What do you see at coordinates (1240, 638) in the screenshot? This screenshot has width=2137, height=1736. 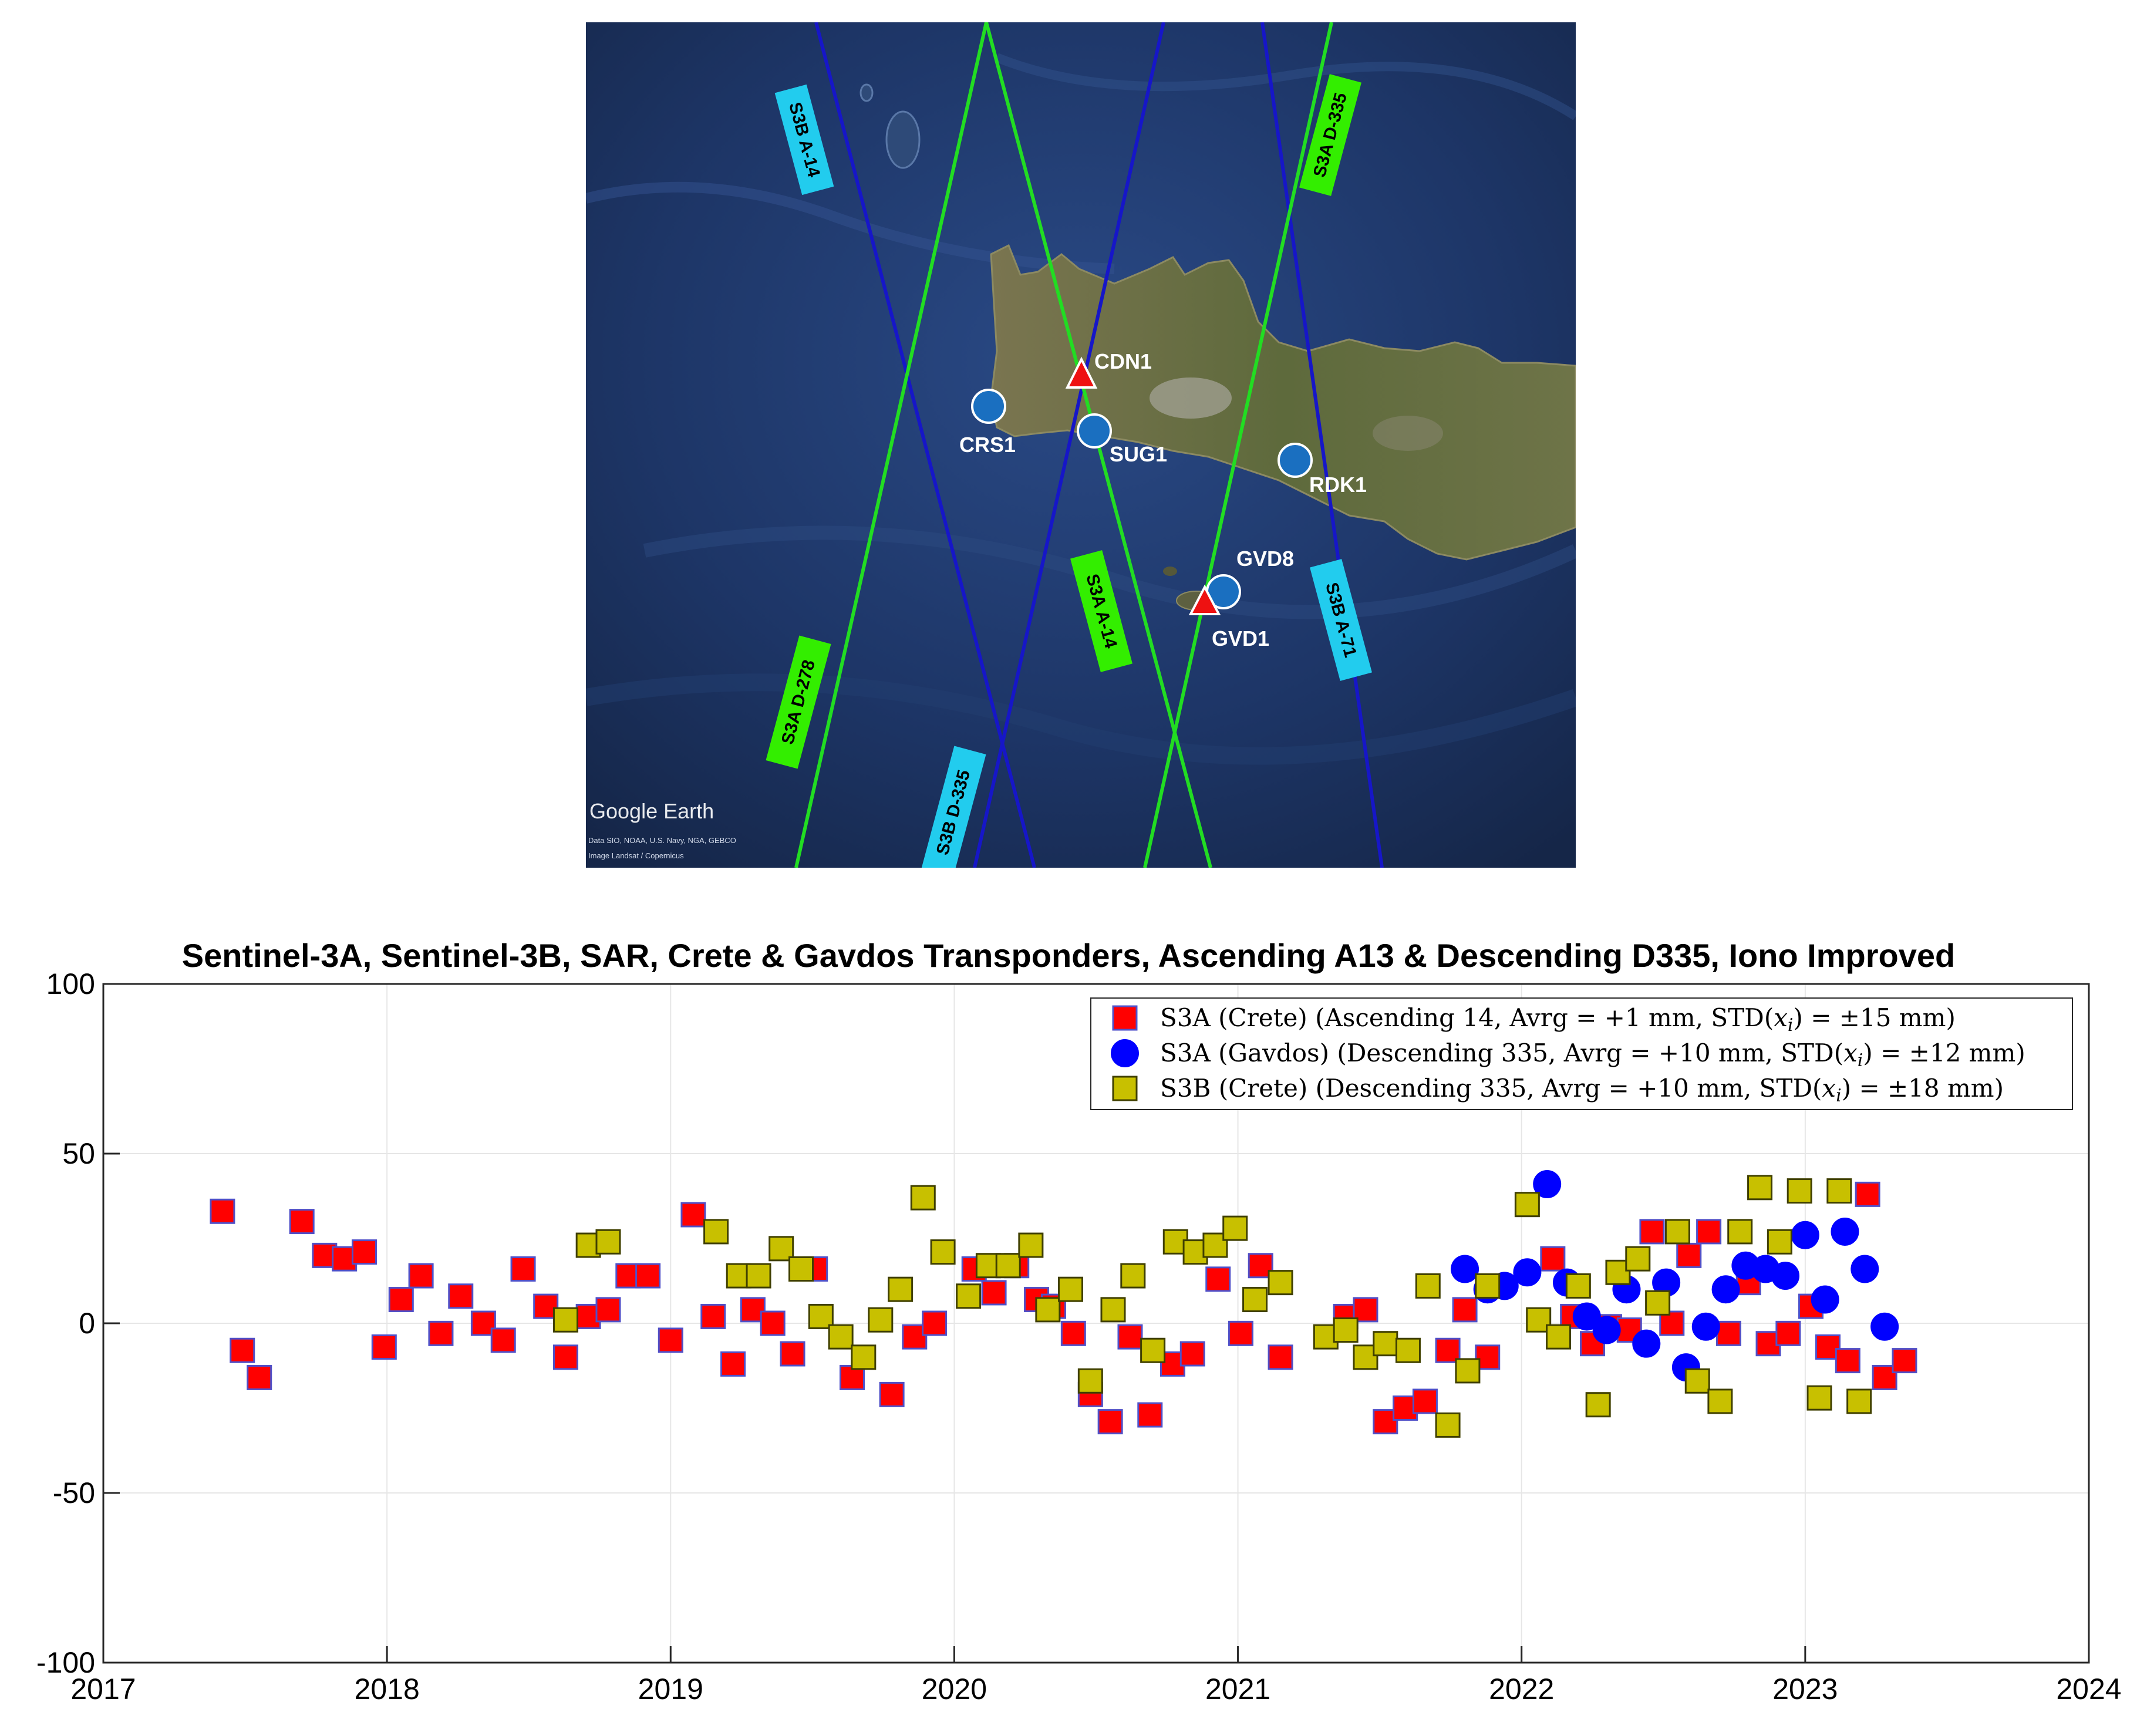 I see `transponder-label-gvd1: GVD1` at bounding box center [1240, 638].